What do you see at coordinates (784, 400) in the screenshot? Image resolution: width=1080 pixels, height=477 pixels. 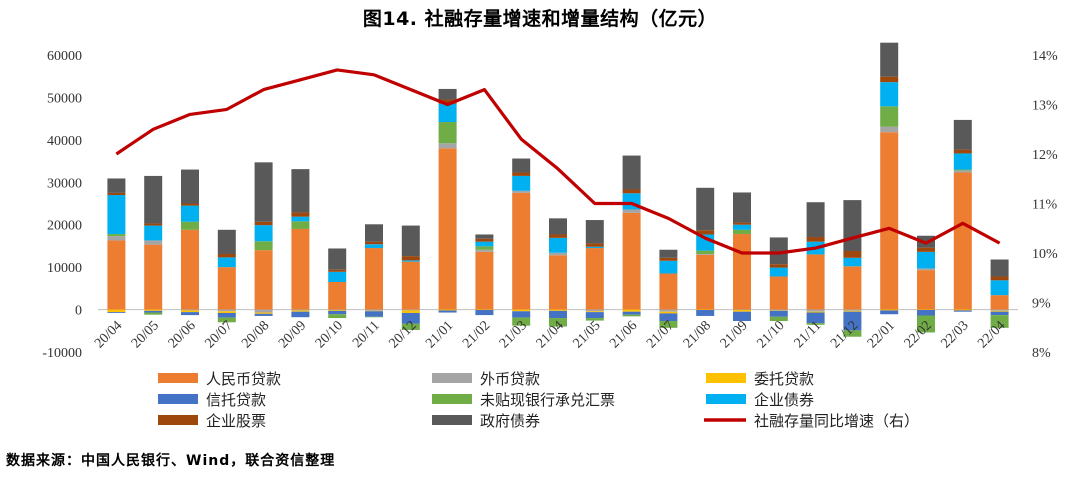 I see `legend-label: 企业债券` at bounding box center [784, 400].